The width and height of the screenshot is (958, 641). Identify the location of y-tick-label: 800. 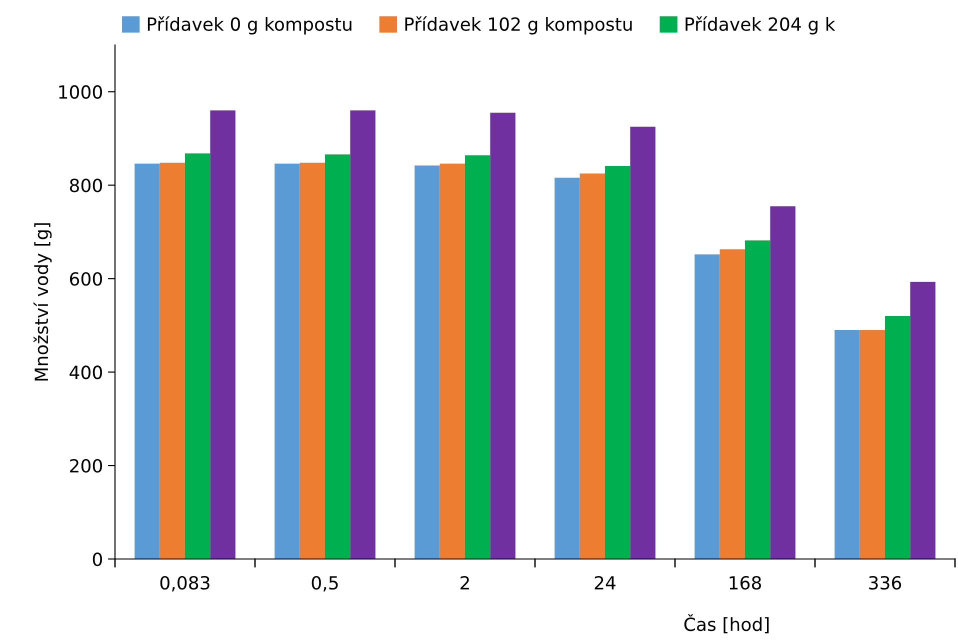
(86, 185).